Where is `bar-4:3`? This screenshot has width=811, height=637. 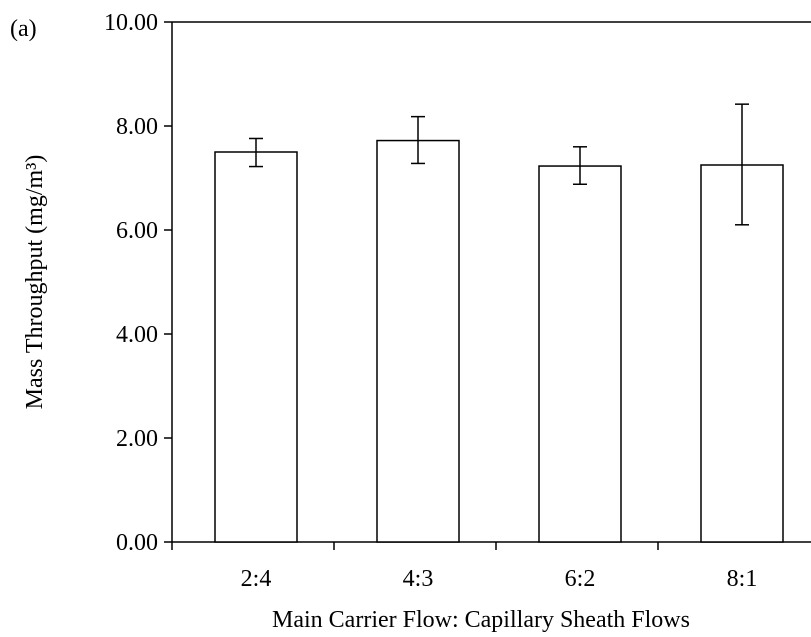 bar-4:3 is located at coordinates (418, 341).